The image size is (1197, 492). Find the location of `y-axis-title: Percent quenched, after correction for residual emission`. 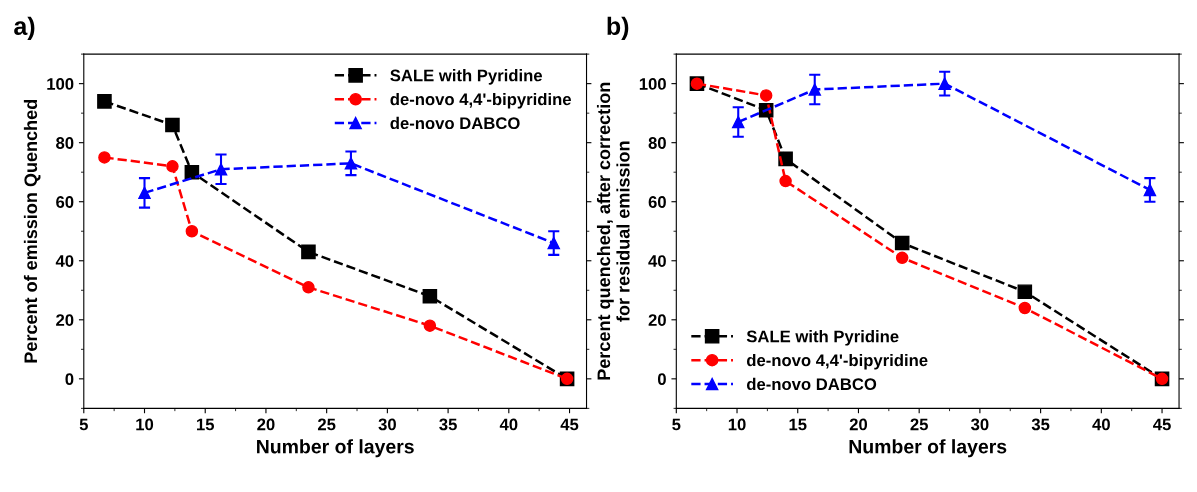

y-axis-title: Percent quenched, after correction for residual emission is located at coordinates (613, 231).